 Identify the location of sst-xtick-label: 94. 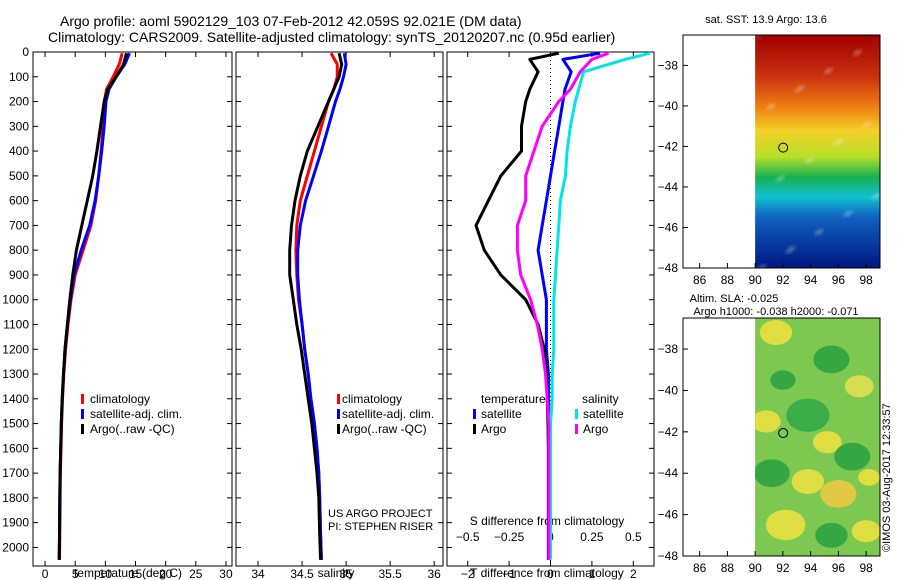
(811, 280).